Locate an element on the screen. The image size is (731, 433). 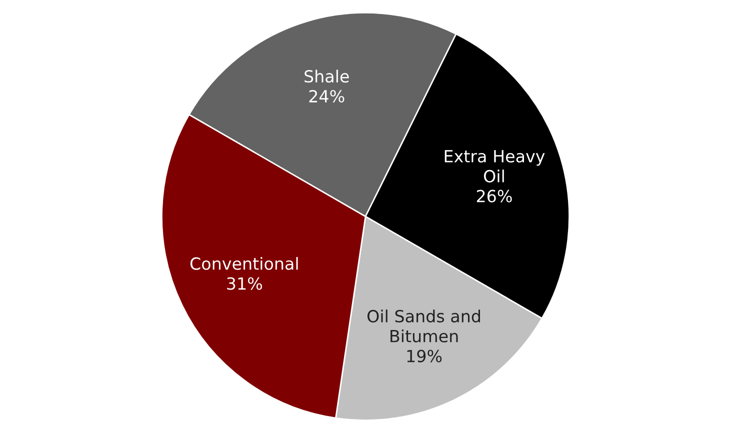
slice-label: Oil Sands and Bitumen is located at coordinates (423, 326).